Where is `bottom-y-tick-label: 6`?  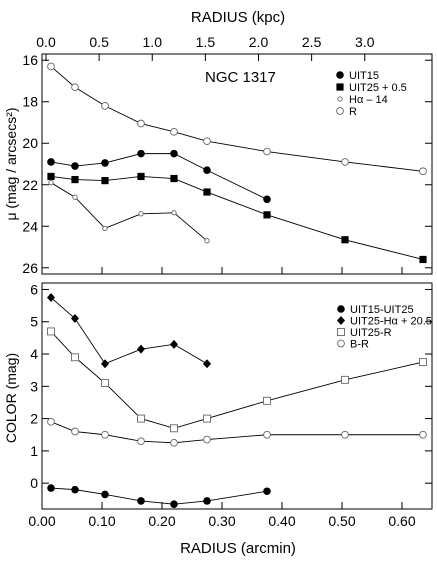 bottom-y-tick-label: 6 is located at coordinates (34, 289).